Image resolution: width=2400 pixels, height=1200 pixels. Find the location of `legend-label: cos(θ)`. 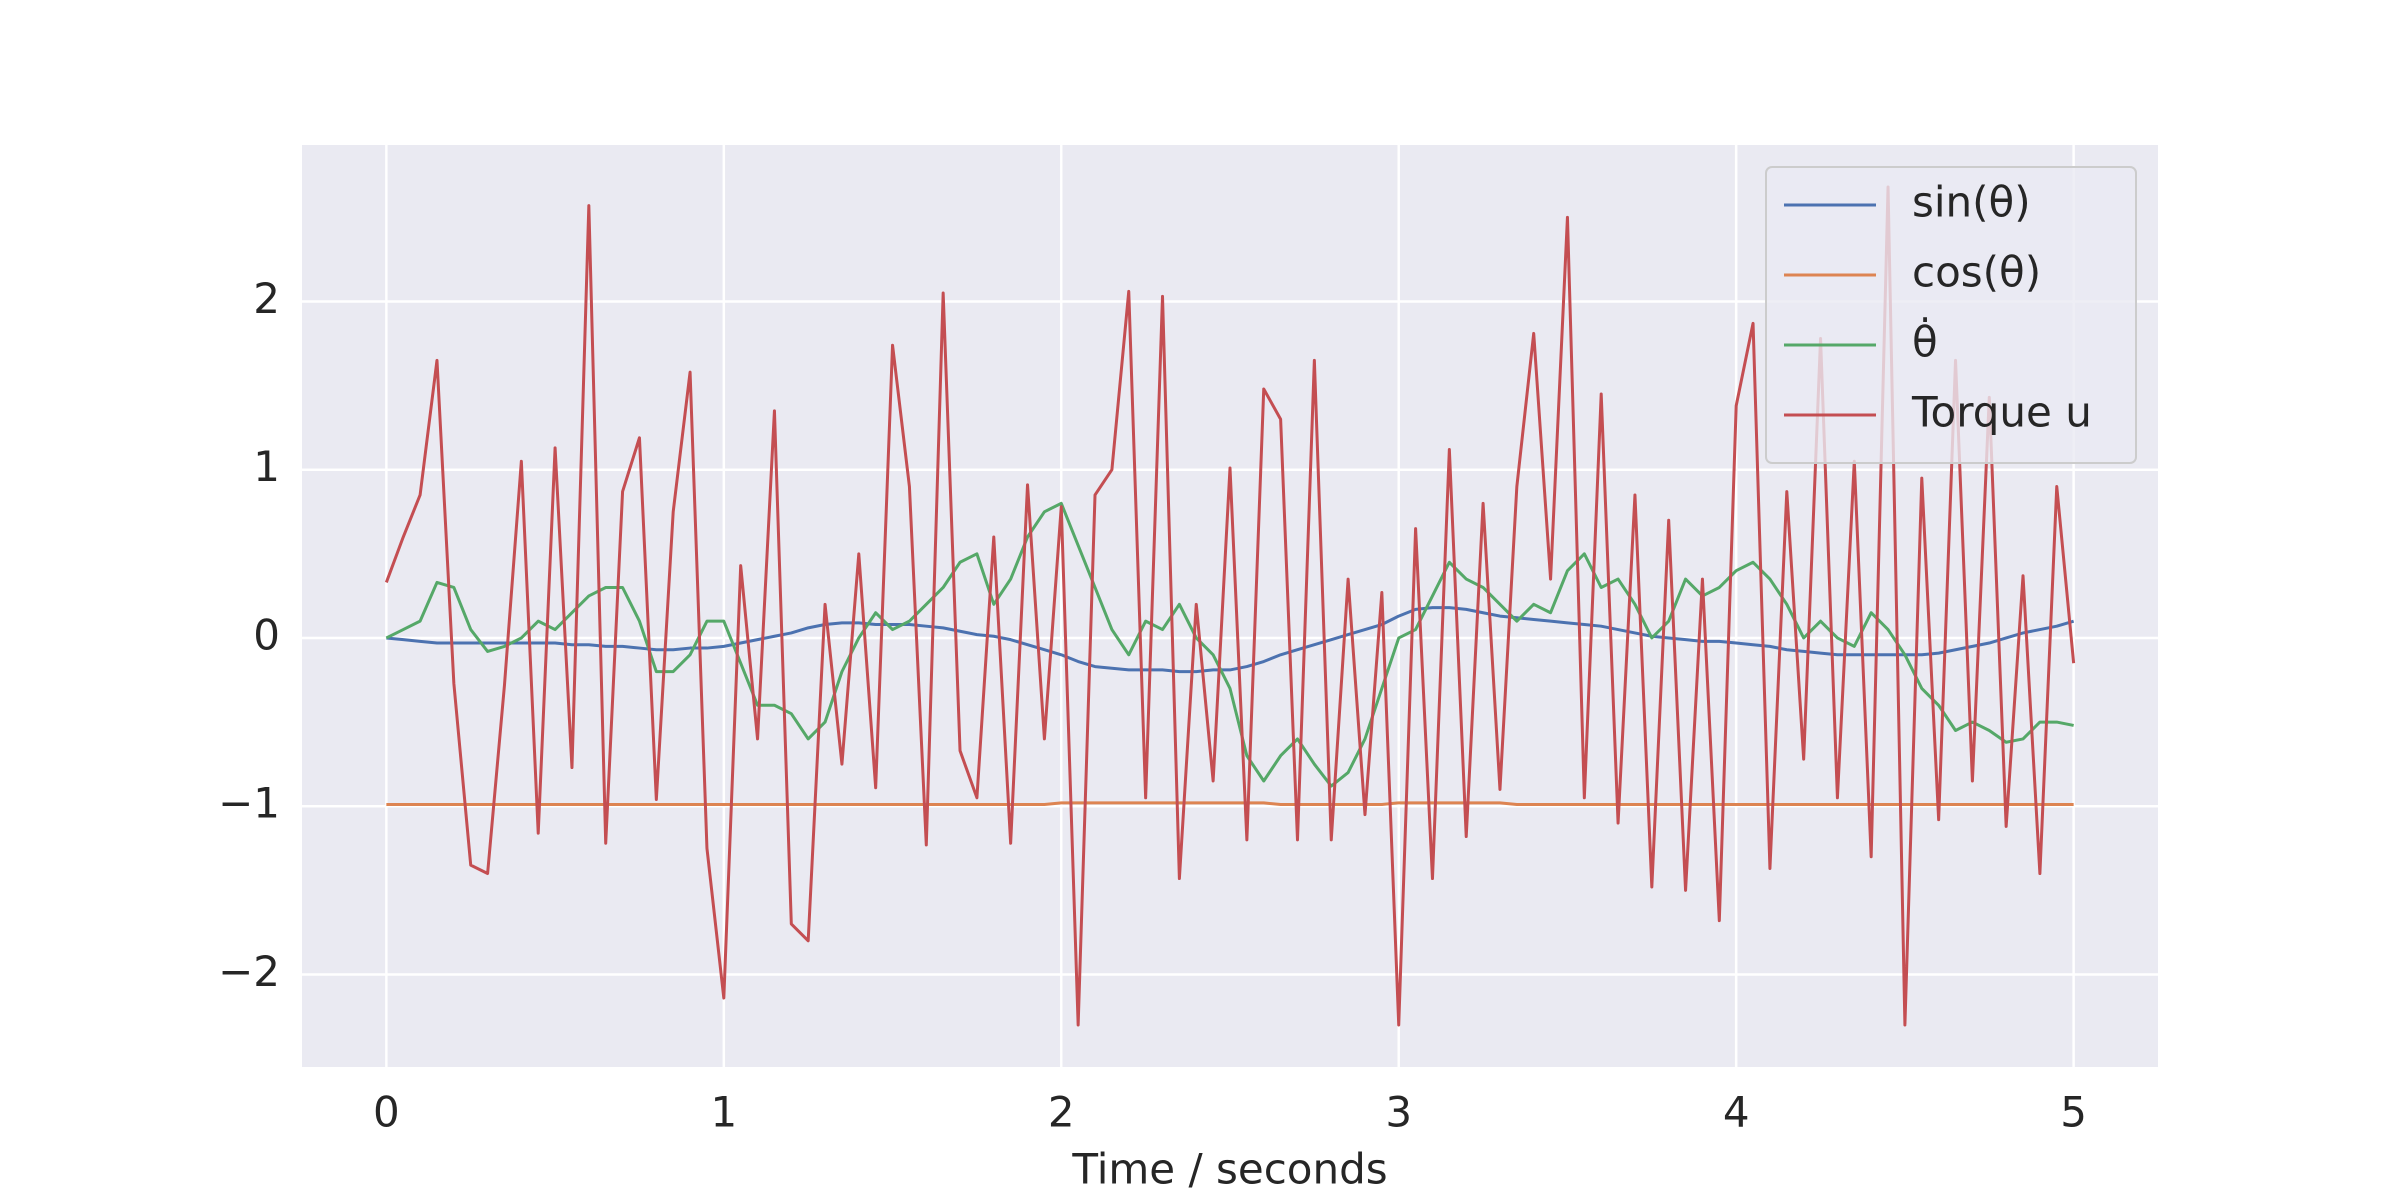

legend-label: cos(θ) is located at coordinates (1976, 272).